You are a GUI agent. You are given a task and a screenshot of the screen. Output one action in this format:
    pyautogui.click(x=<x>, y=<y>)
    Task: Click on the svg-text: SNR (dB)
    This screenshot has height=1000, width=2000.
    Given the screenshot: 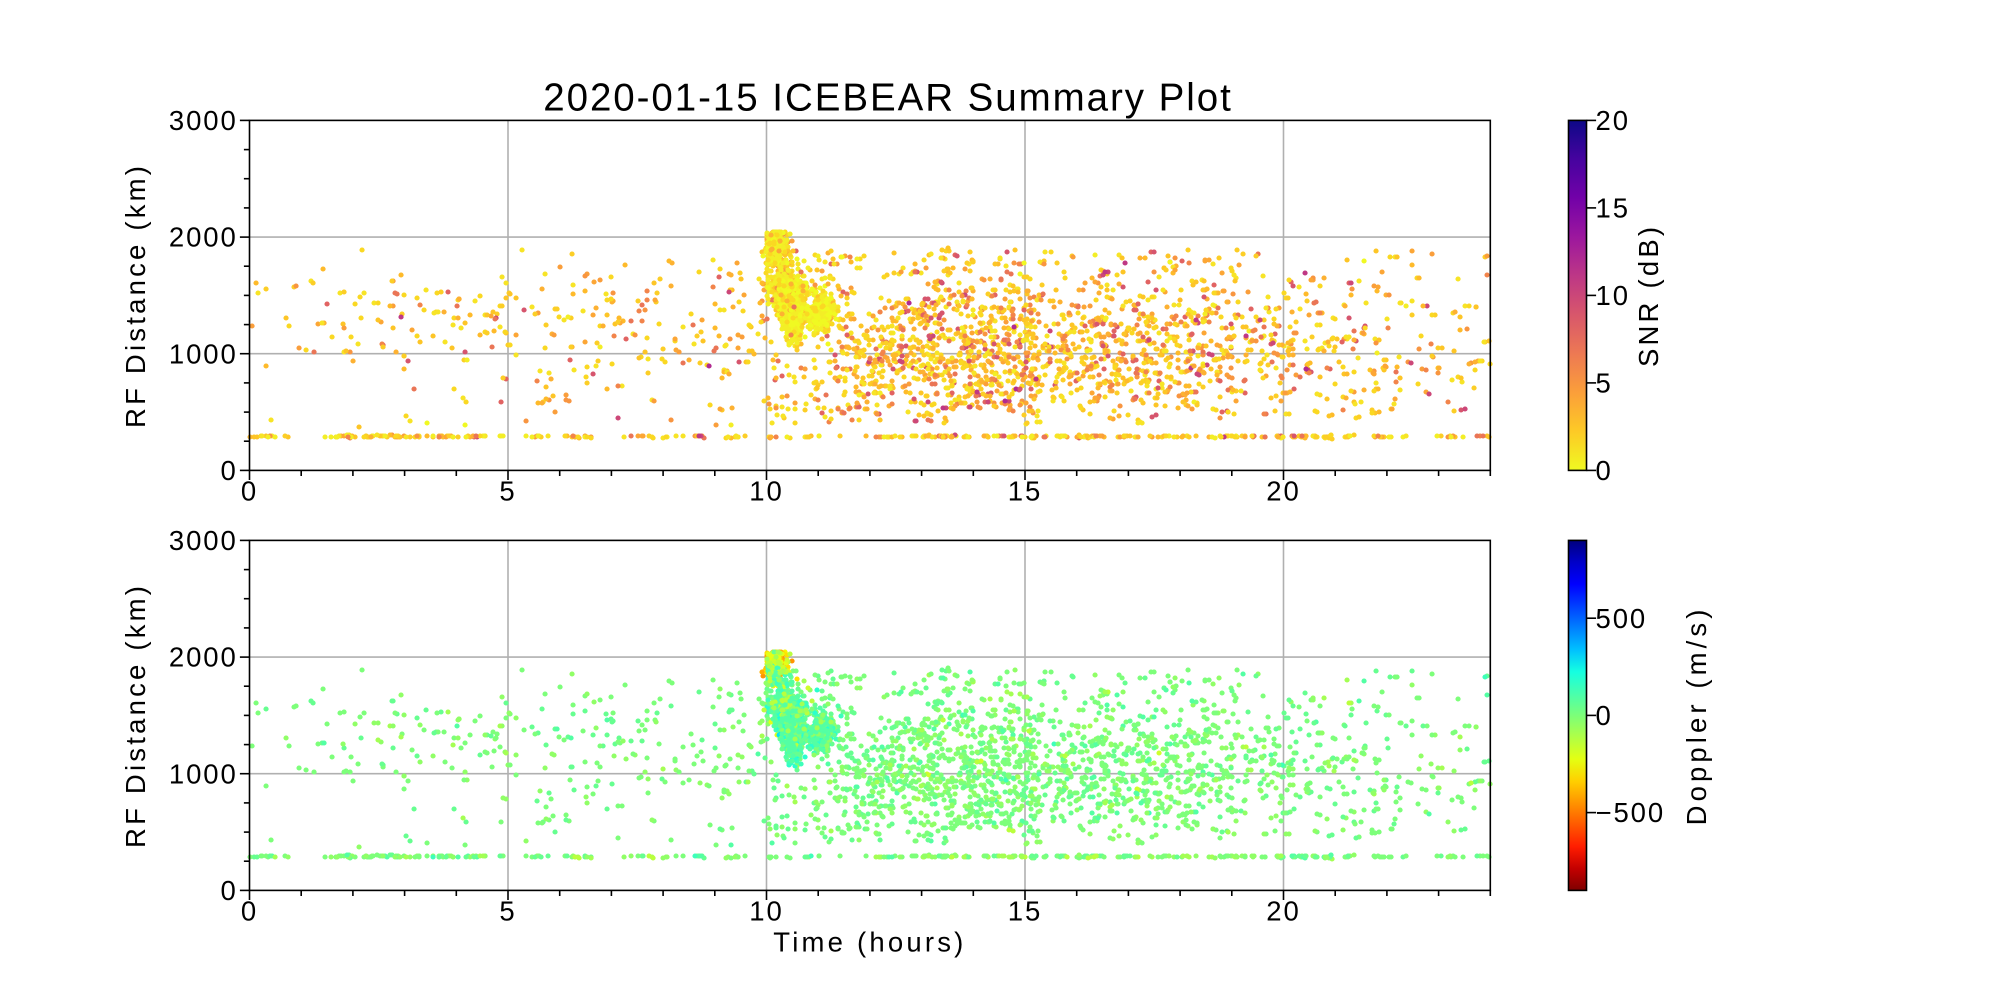 What is the action you would take?
    pyautogui.click(x=1648, y=295)
    